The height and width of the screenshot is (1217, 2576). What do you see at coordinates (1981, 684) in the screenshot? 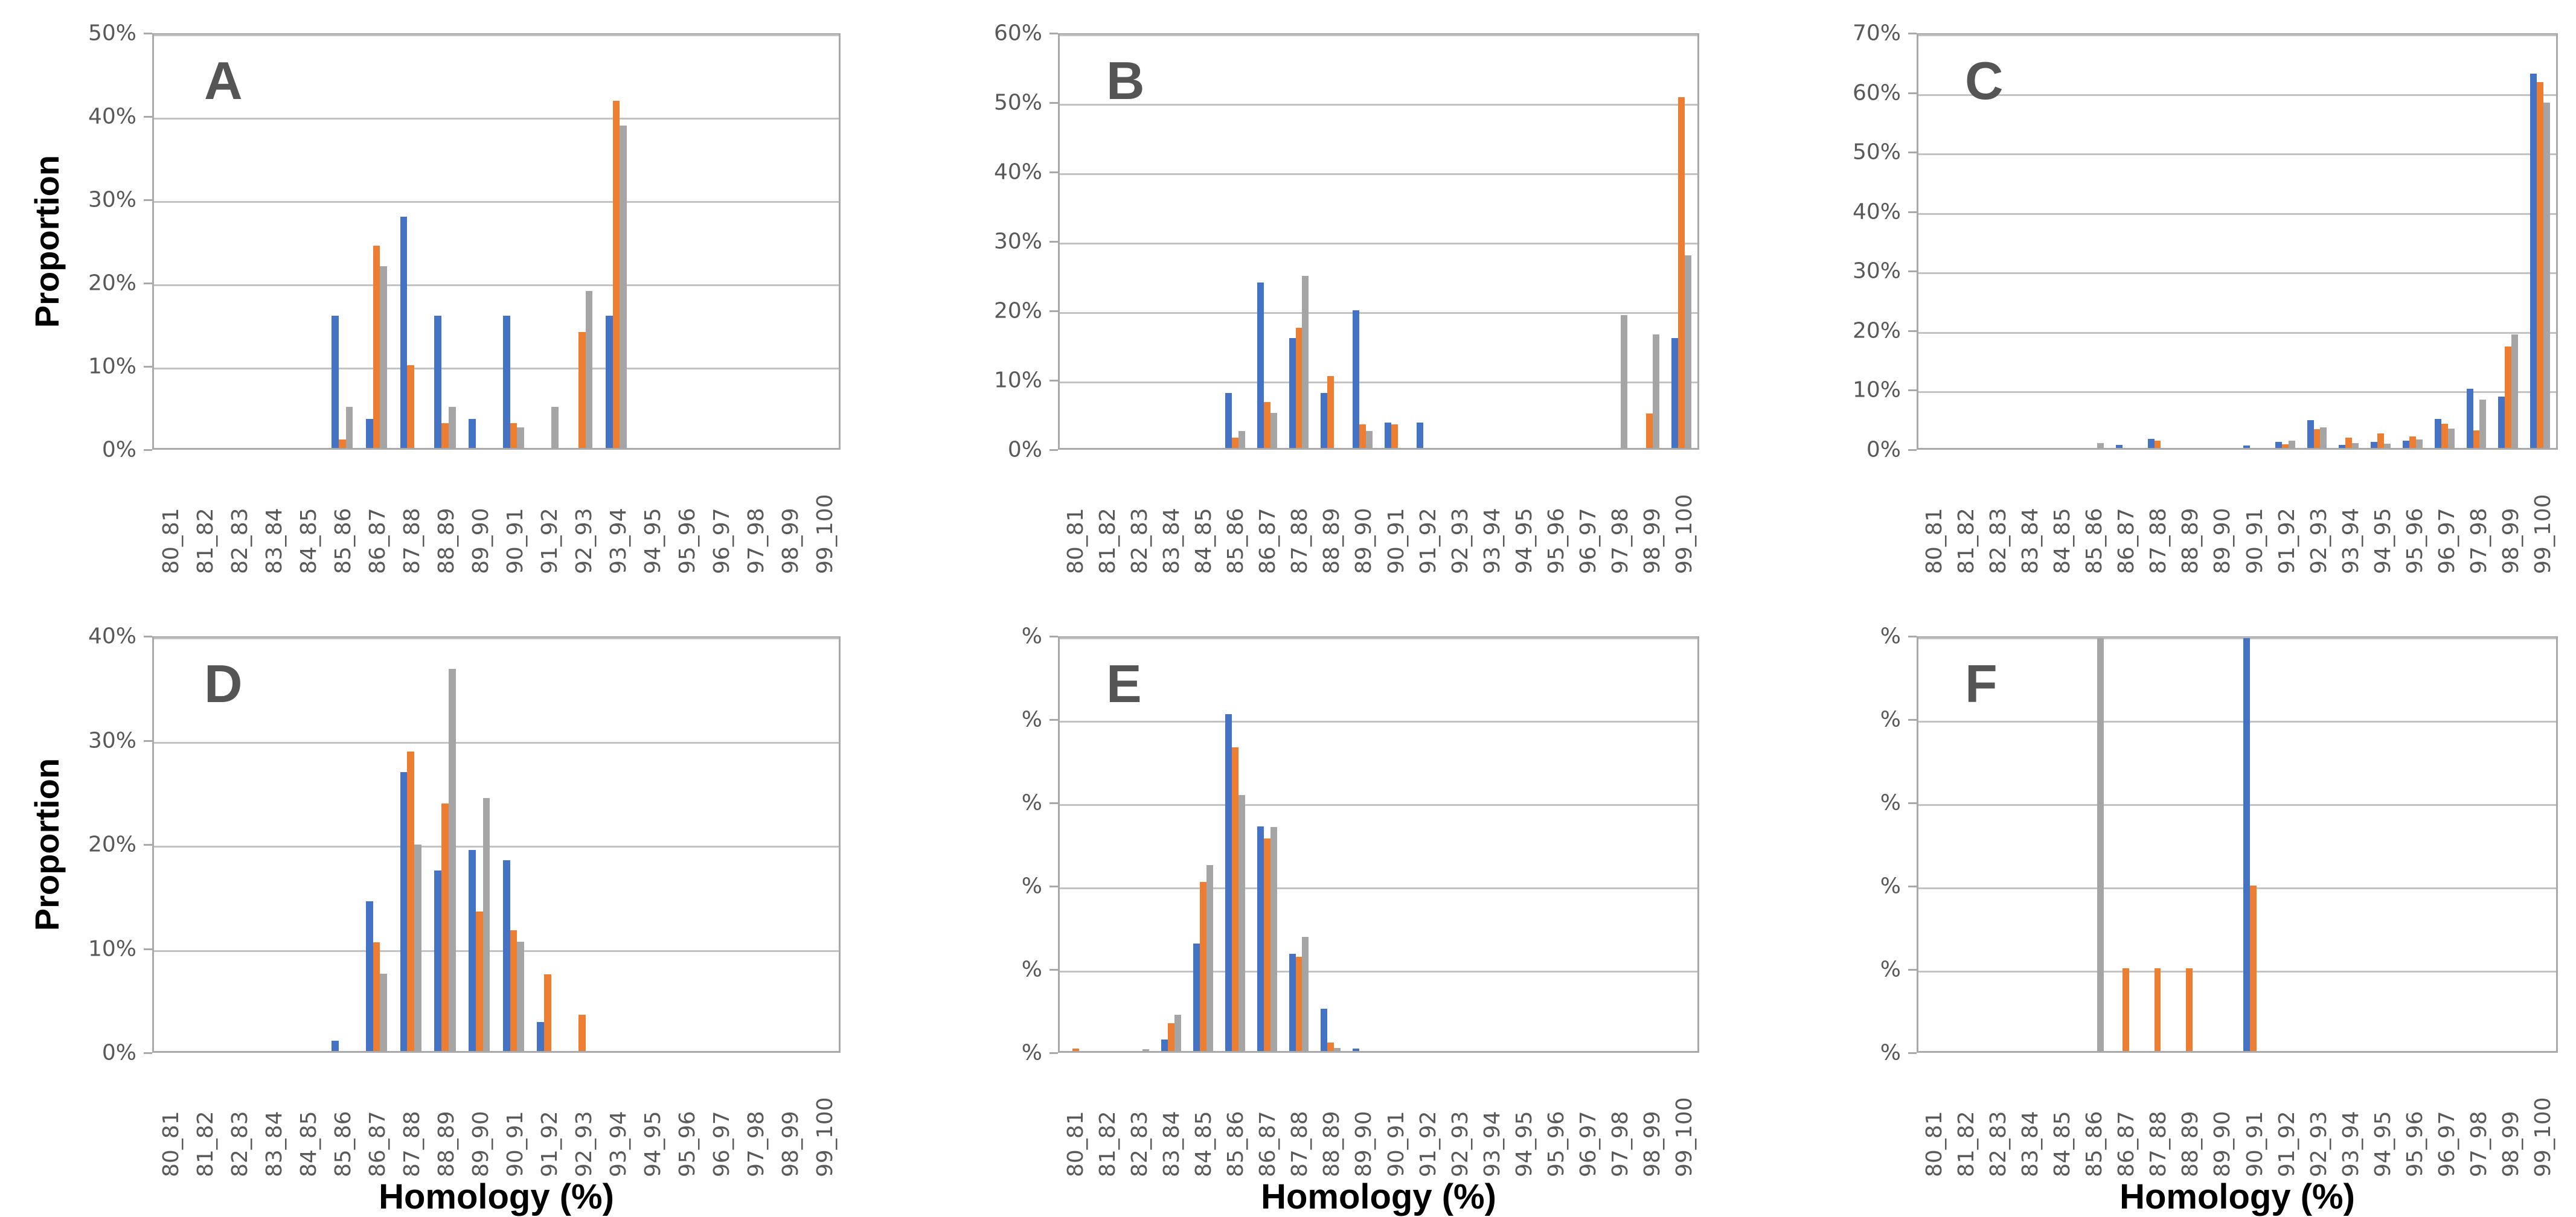
I see `panel-letter: F` at bounding box center [1981, 684].